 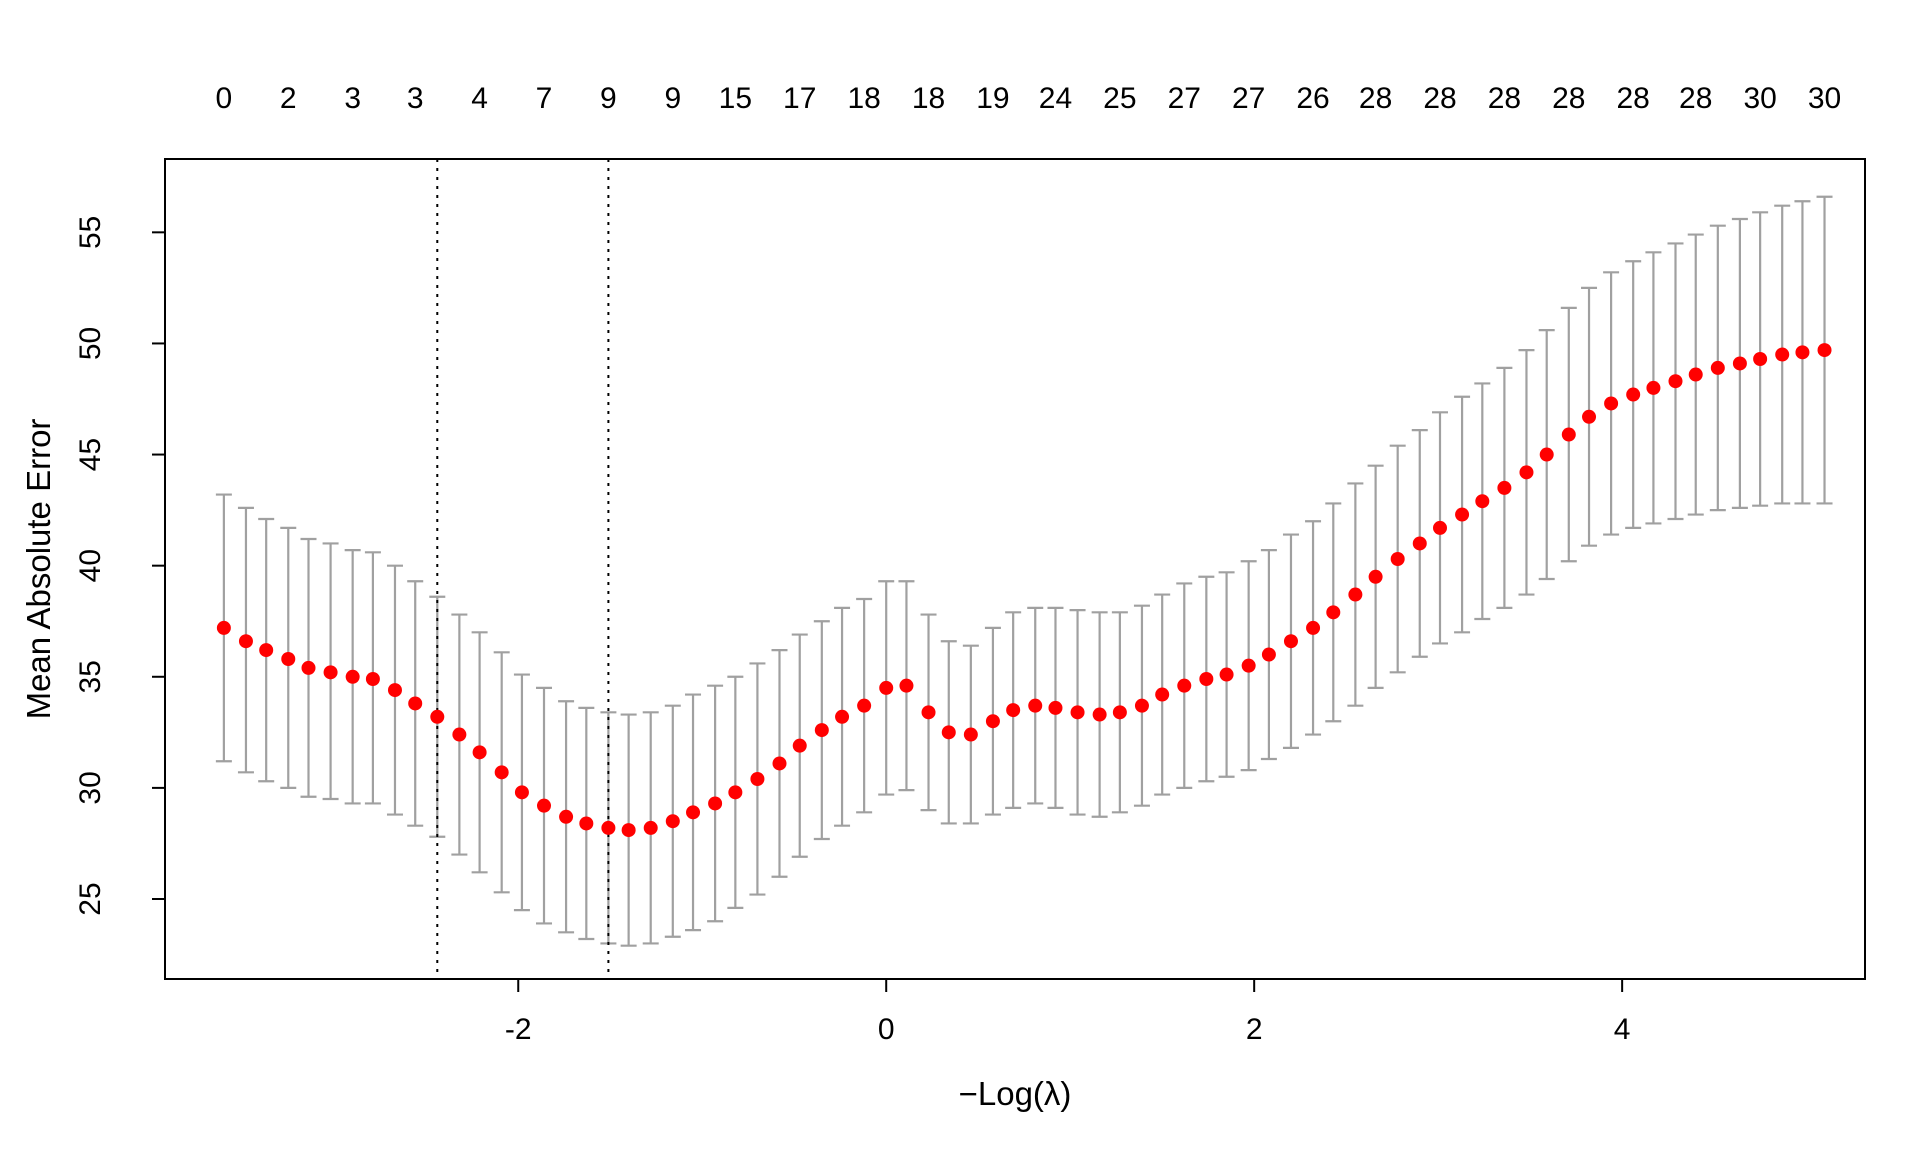 I want to click on x-axis-title: −Log(λ), so click(x=1015, y=1093).